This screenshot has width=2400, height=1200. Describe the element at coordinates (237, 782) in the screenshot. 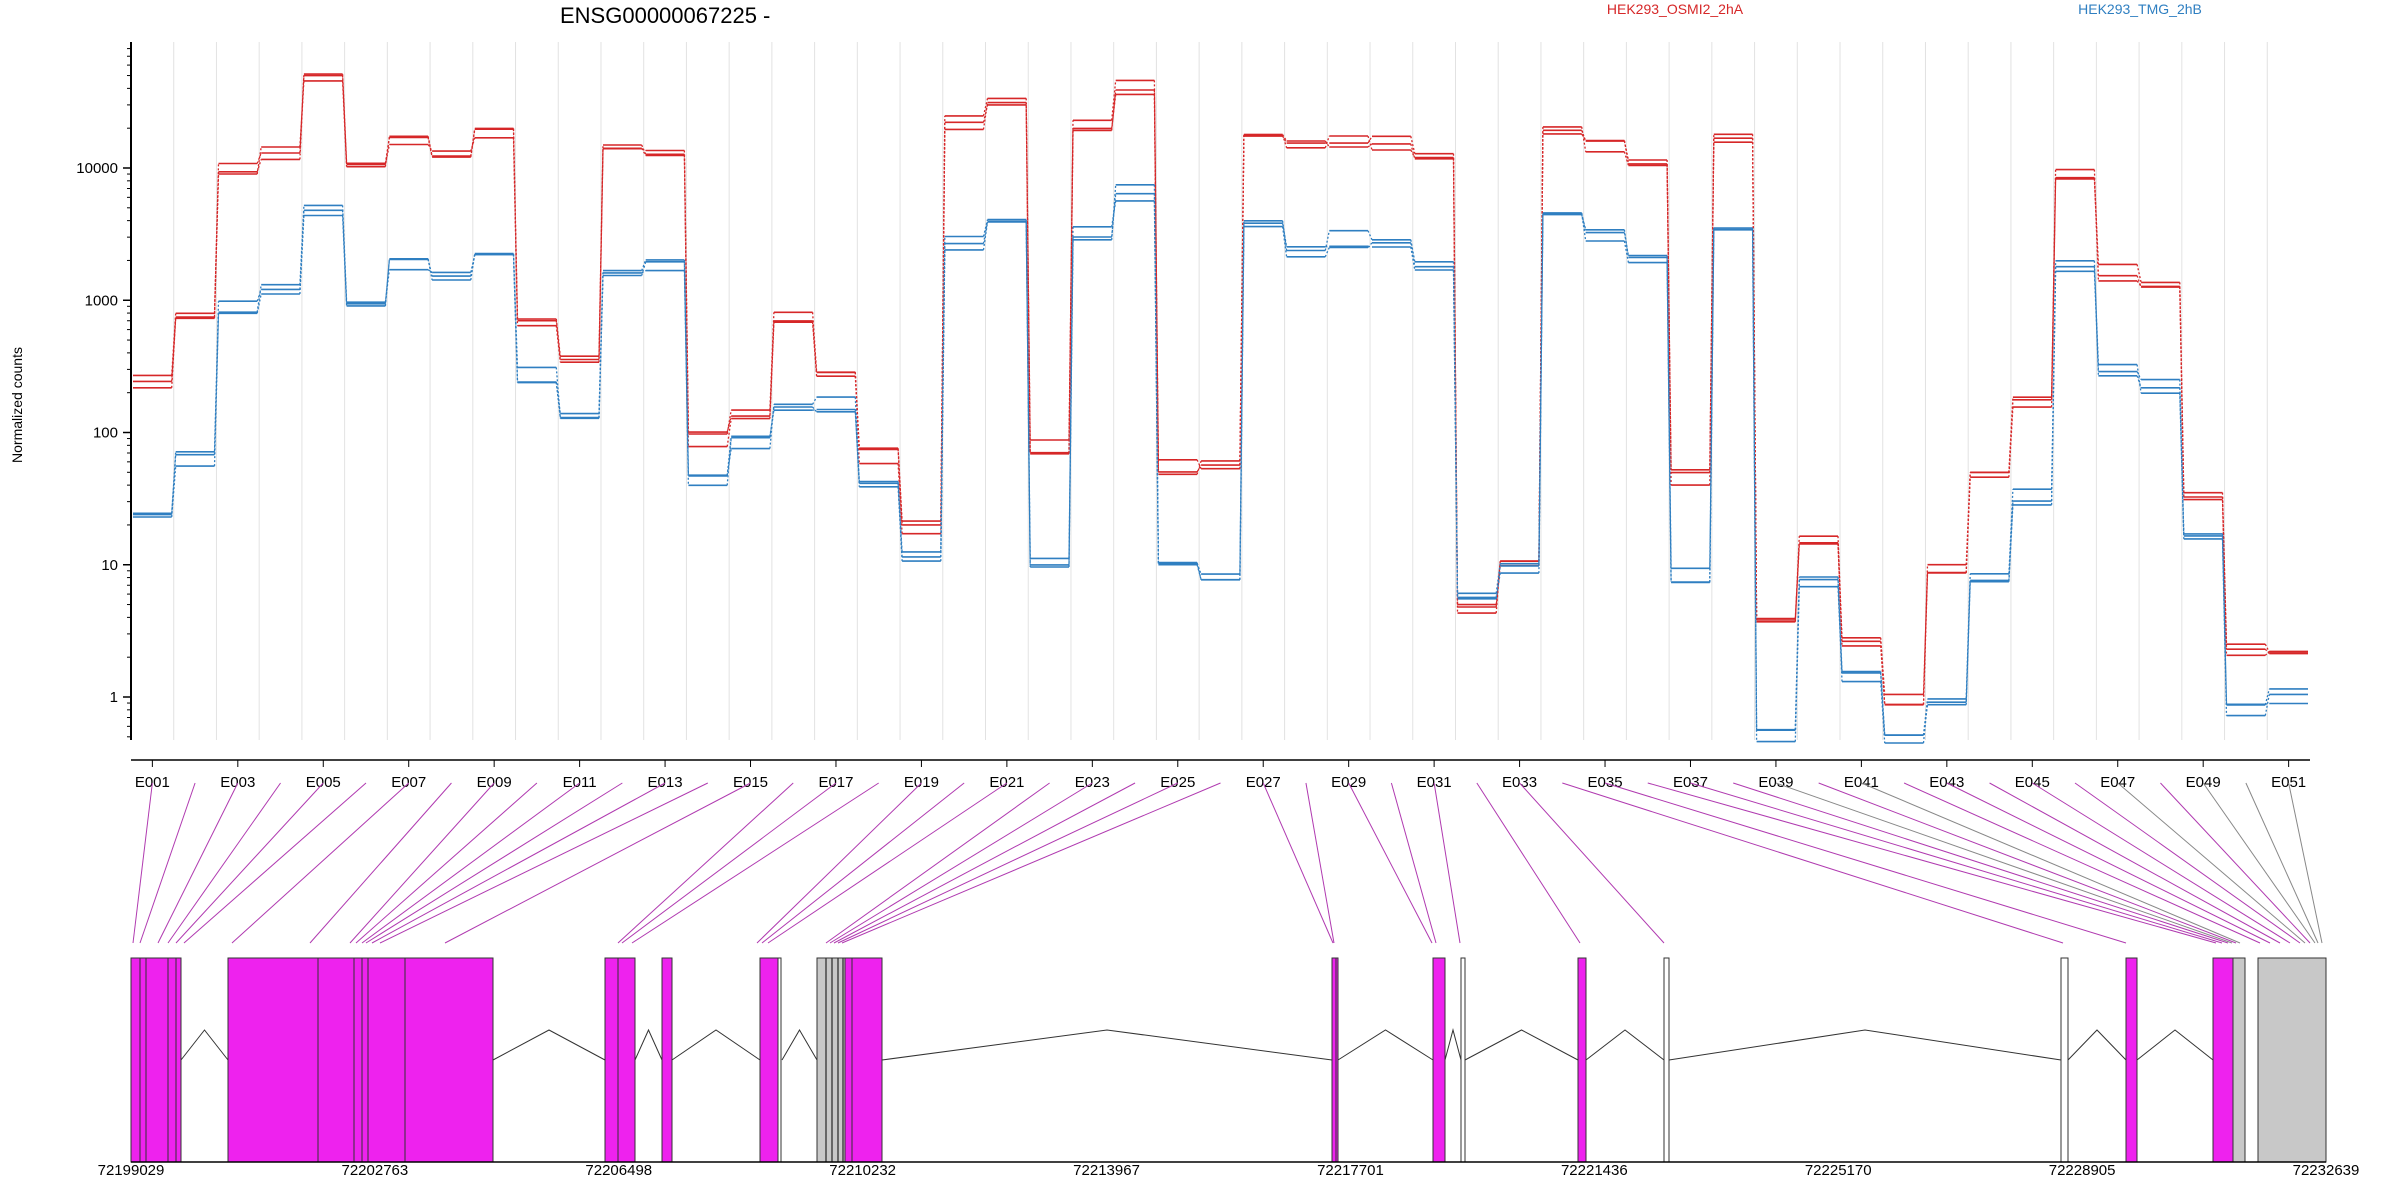

I see `x-tick-label: E003` at that location.